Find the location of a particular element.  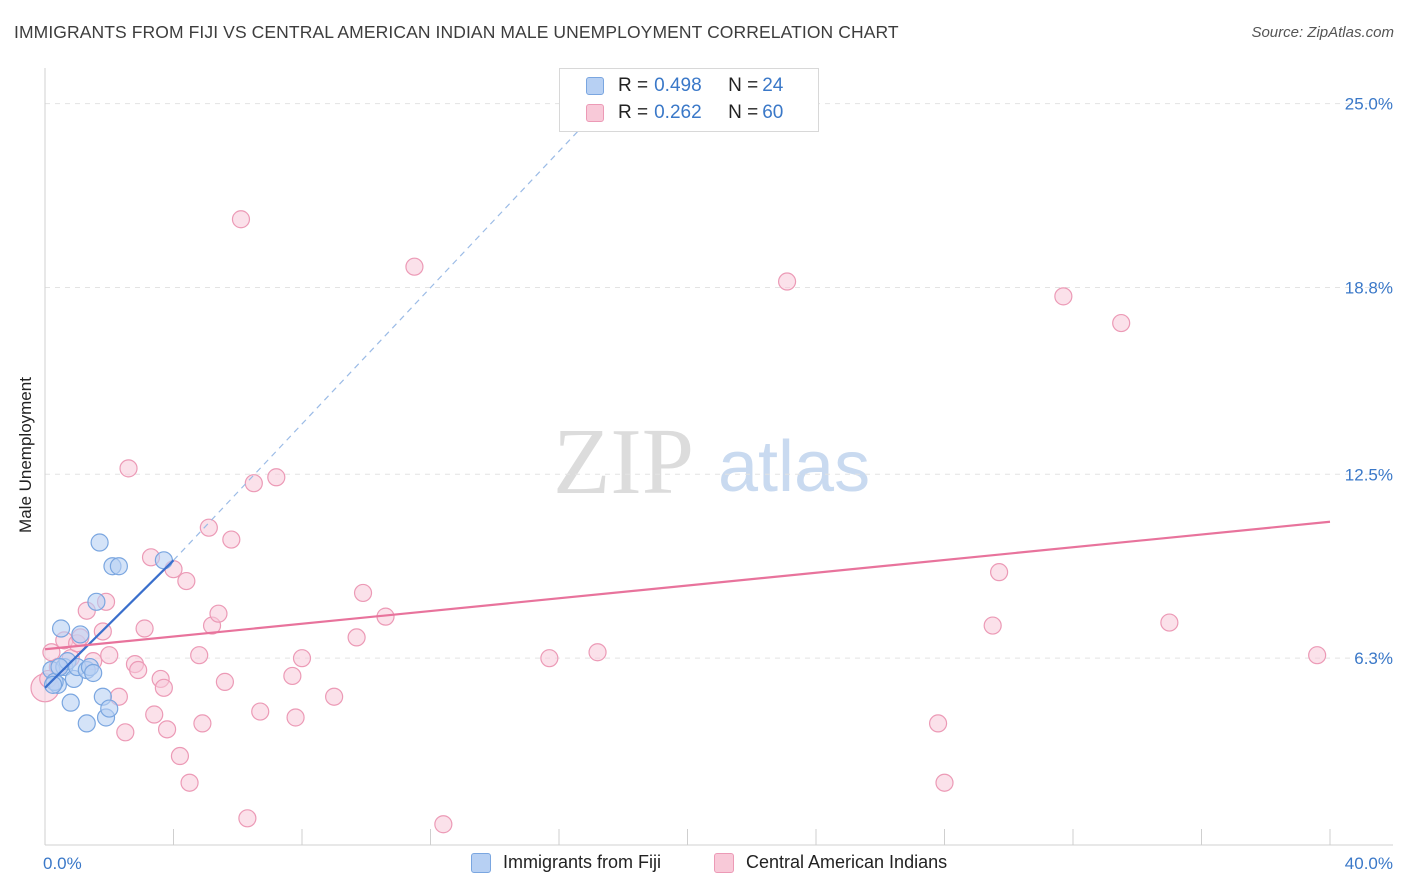

fiji-legend-swatch is located at coordinates (481, 862).